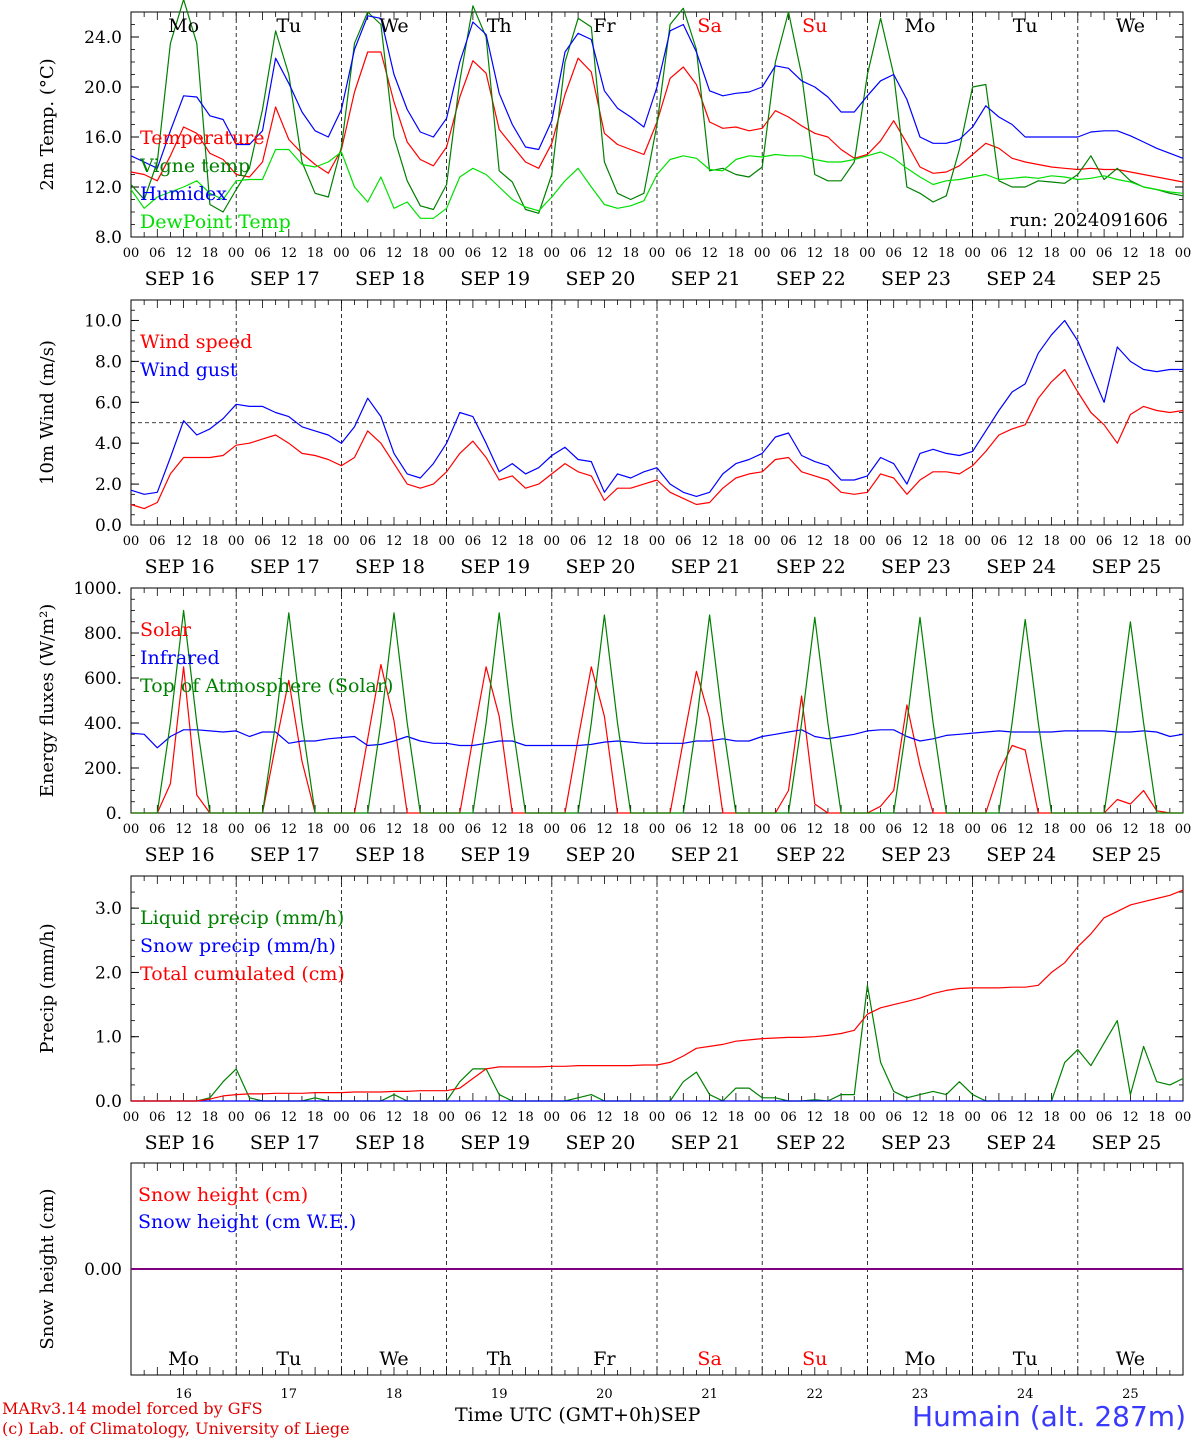 The image size is (1194, 1440). What do you see at coordinates (1130, 1393) in the screenshot?
I see `day-number: 25` at bounding box center [1130, 1393].